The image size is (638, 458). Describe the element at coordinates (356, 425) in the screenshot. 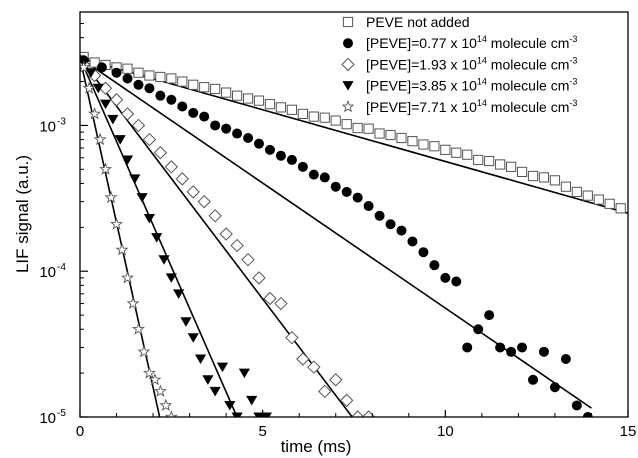

I see `x-axis: 0 5 10 15` at that location.